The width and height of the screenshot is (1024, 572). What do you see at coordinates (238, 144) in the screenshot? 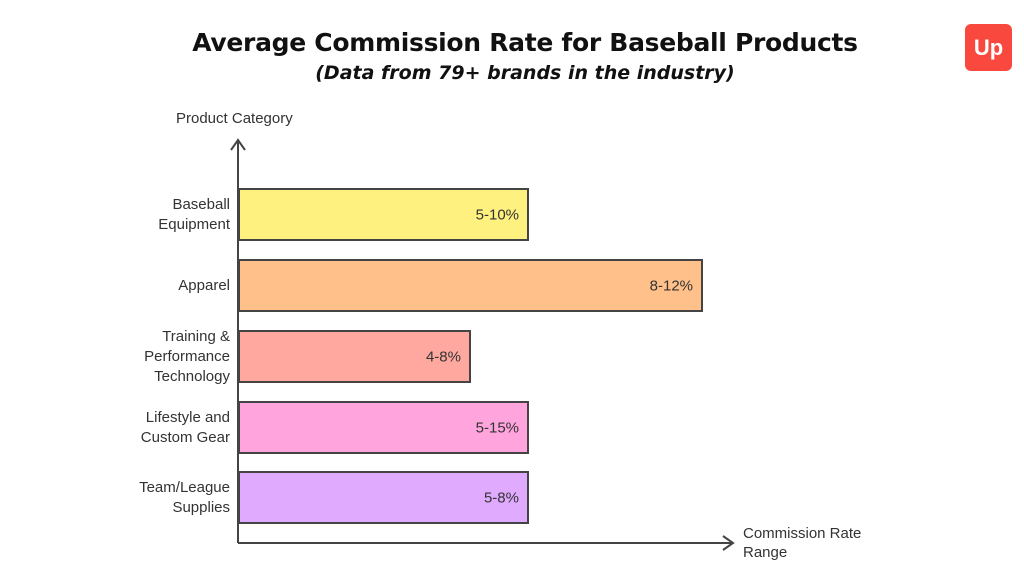
I see `y-axis-arrow-icon` at bounding box center [238, 144].